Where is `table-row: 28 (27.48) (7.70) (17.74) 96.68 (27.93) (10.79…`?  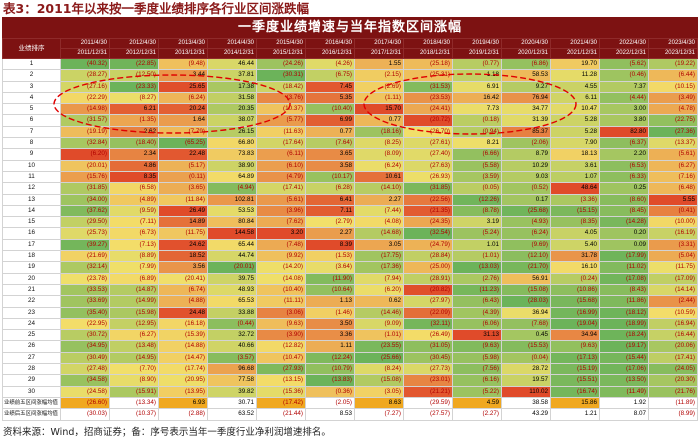 table-row: 28 (27.48) (7.70) (17.74) 96.68 (27.93) (10.79… is located at coordinates (350, 369).